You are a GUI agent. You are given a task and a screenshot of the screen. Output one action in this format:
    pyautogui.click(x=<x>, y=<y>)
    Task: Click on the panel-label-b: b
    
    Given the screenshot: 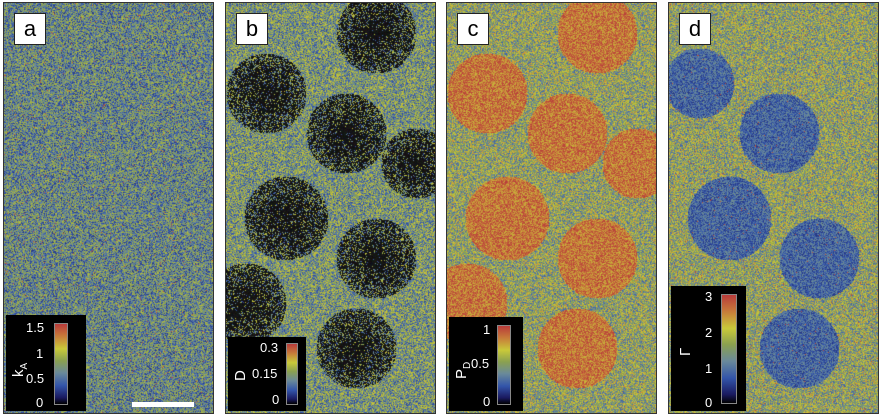 What is the action you would take?
    pyautogui.click(x=252, y=29)
    